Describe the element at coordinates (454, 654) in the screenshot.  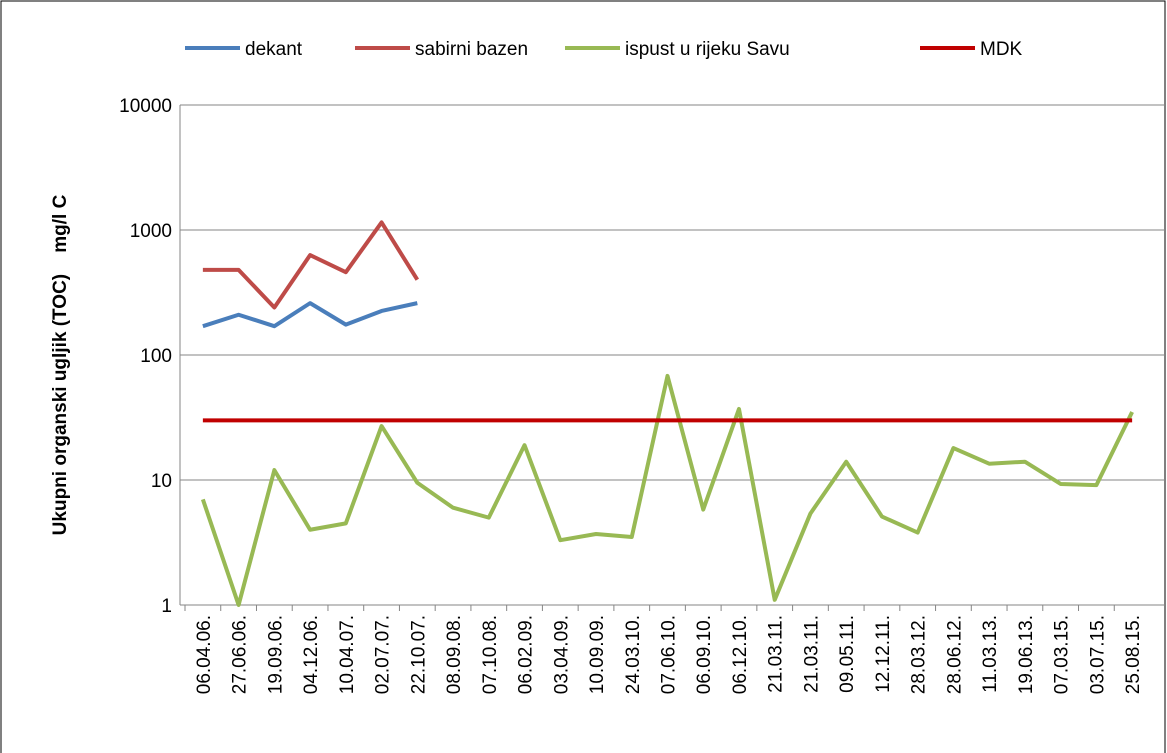
I see `x-tick-label: 08.09.08.` at that location.